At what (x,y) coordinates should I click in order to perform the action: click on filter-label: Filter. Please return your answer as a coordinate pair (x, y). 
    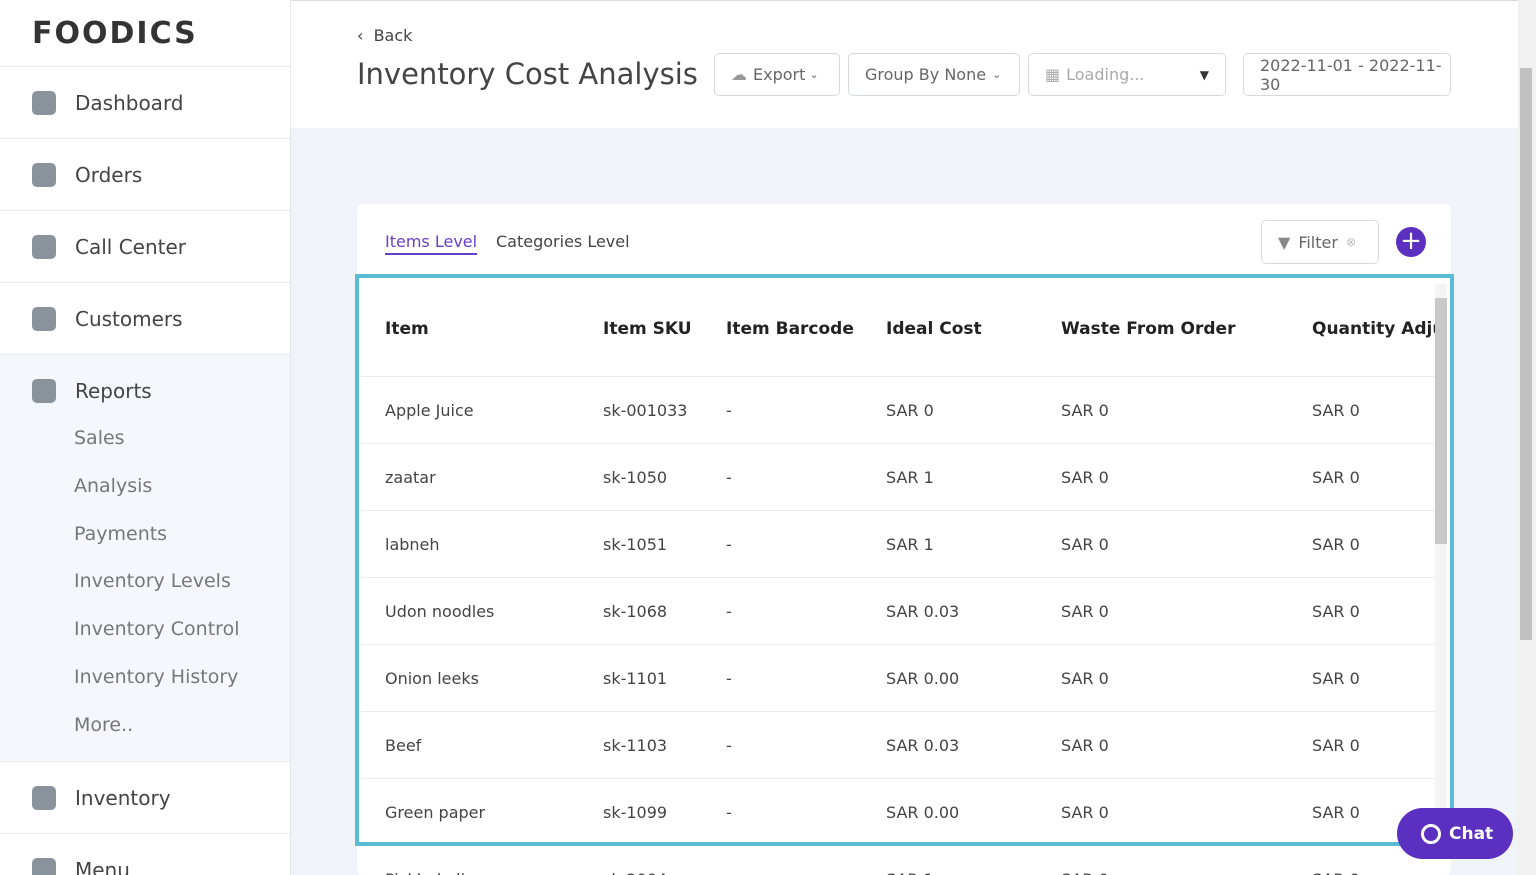
    Looking at the image, I should click on (1318, 242).